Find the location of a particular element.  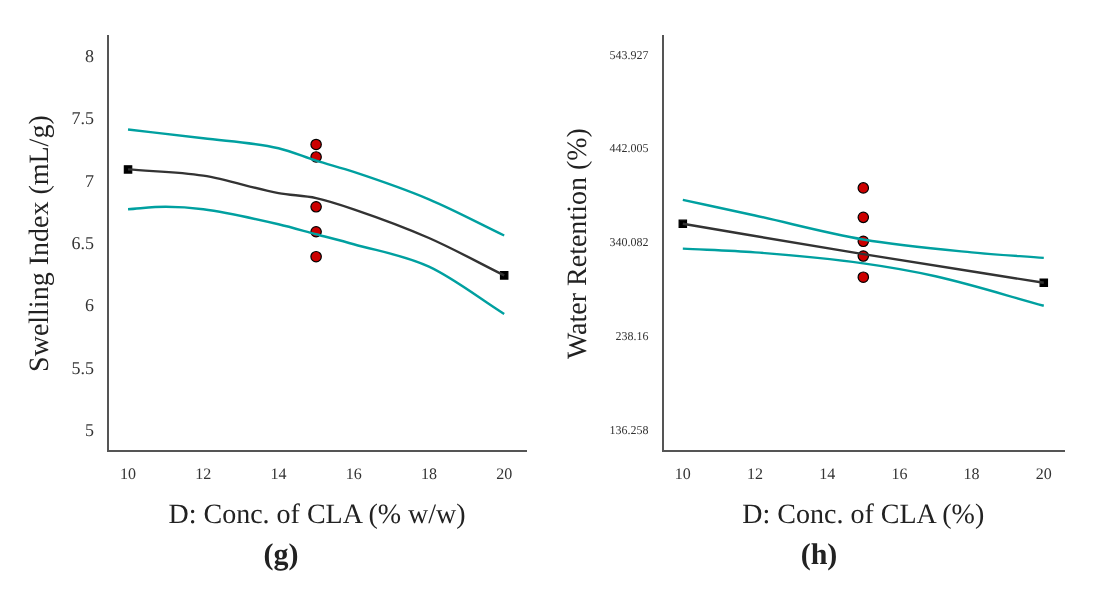

text: (g) is located at coordinates (281, 557).